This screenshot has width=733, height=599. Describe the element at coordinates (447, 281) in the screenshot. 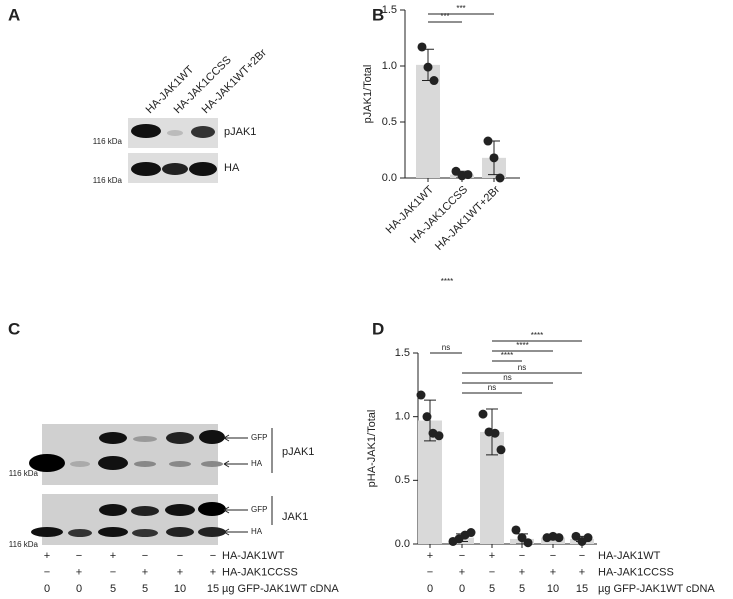

I see `annotation: ****` at that location.